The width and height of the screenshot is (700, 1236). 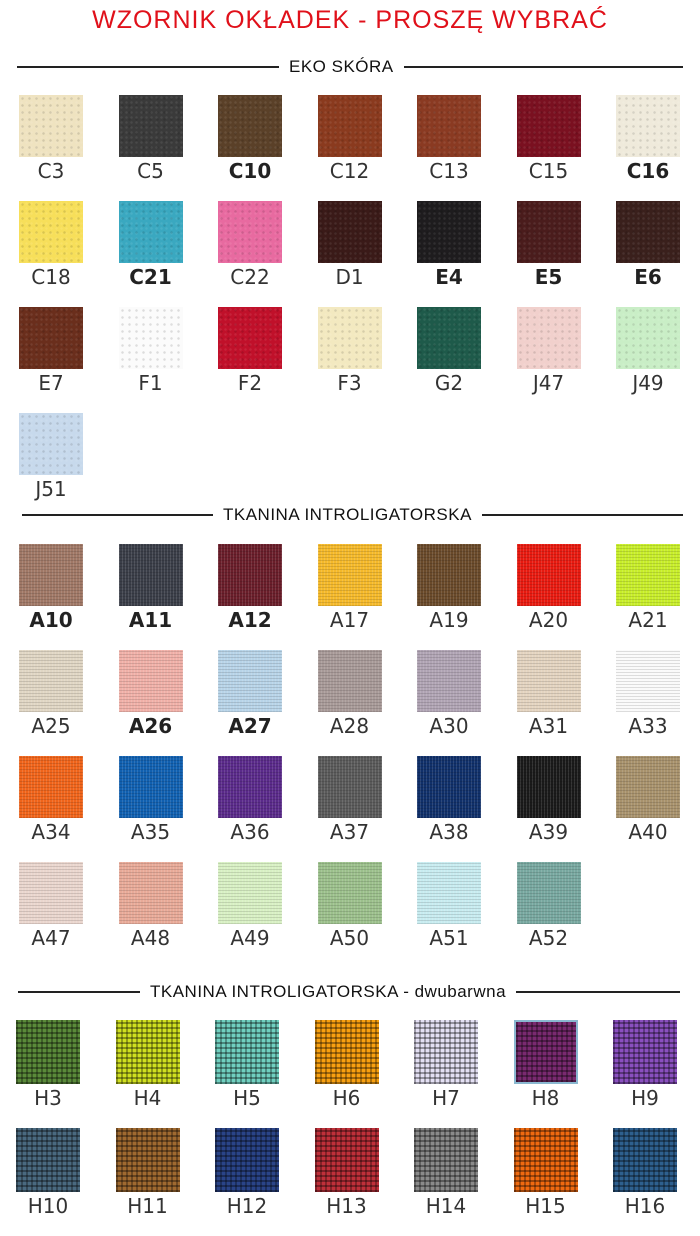 What do you see at coordinates (467, 254) in the screenshot?
I see `swatch-e4: E4` at bounding box center [467, 254].